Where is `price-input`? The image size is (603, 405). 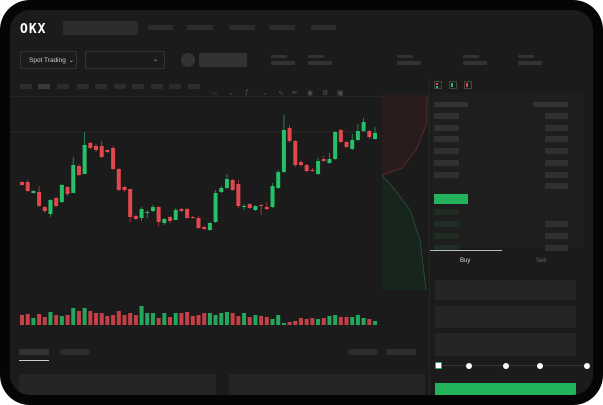 price-input is located at coordinates (505, 290).